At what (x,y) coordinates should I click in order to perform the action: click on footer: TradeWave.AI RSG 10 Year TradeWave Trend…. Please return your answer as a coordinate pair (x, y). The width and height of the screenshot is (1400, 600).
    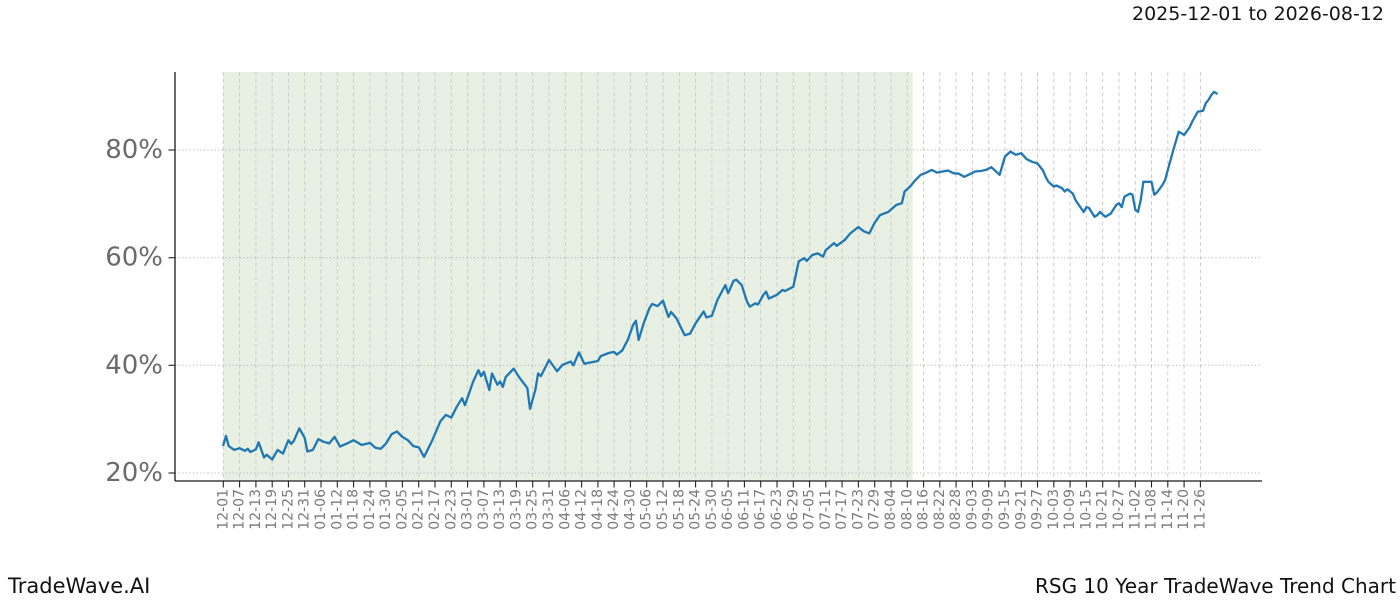
    Looking at the image, I should click on (700, 583).